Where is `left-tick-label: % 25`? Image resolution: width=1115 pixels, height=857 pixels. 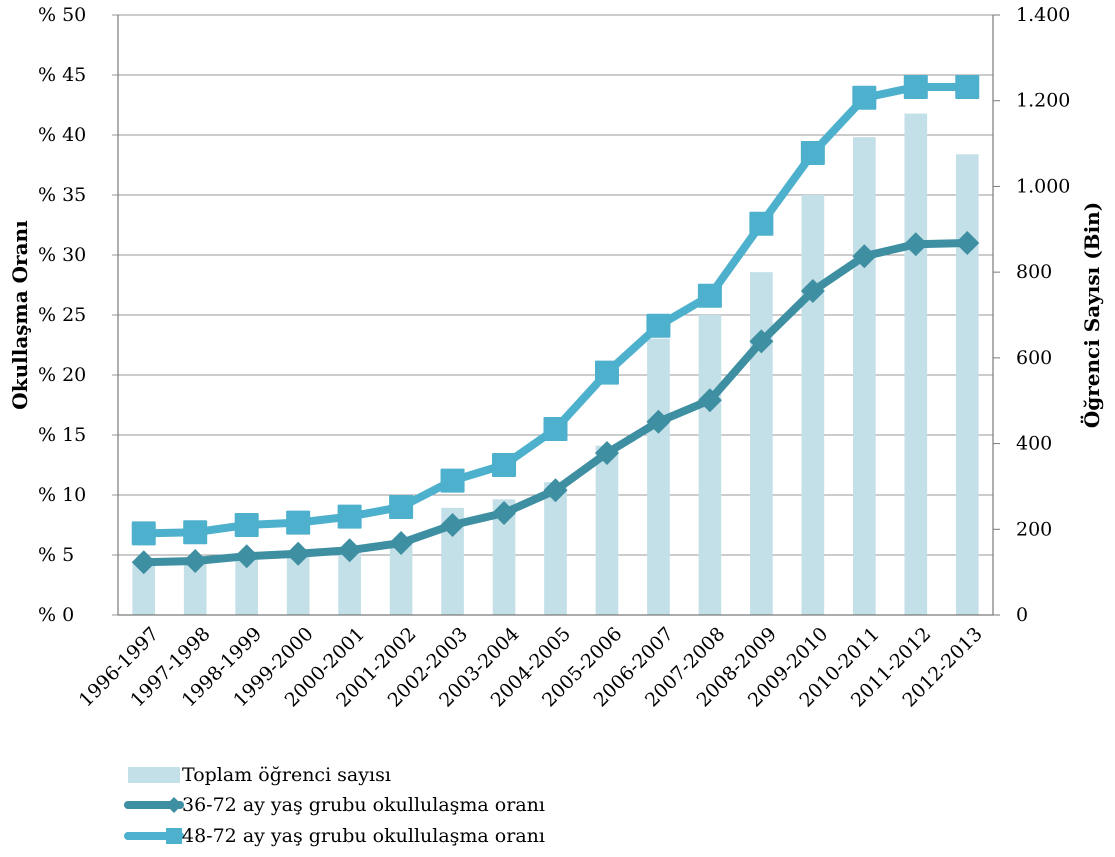 left-tick-label: % 25 is located at coordinates (62, 315).